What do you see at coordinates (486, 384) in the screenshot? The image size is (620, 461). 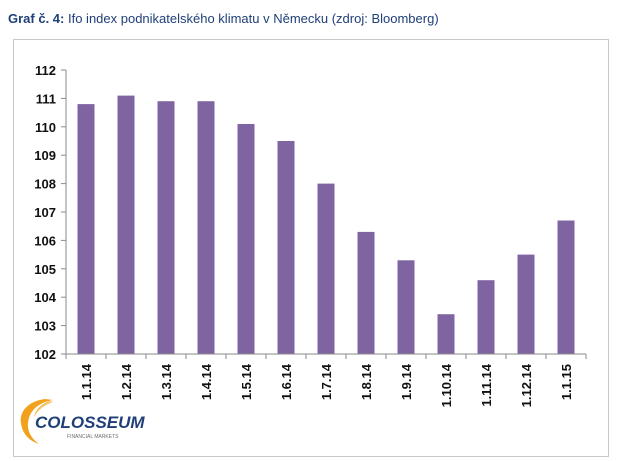 I see `x-tick-label: 1.11.14` at bounding box center [486, 384].